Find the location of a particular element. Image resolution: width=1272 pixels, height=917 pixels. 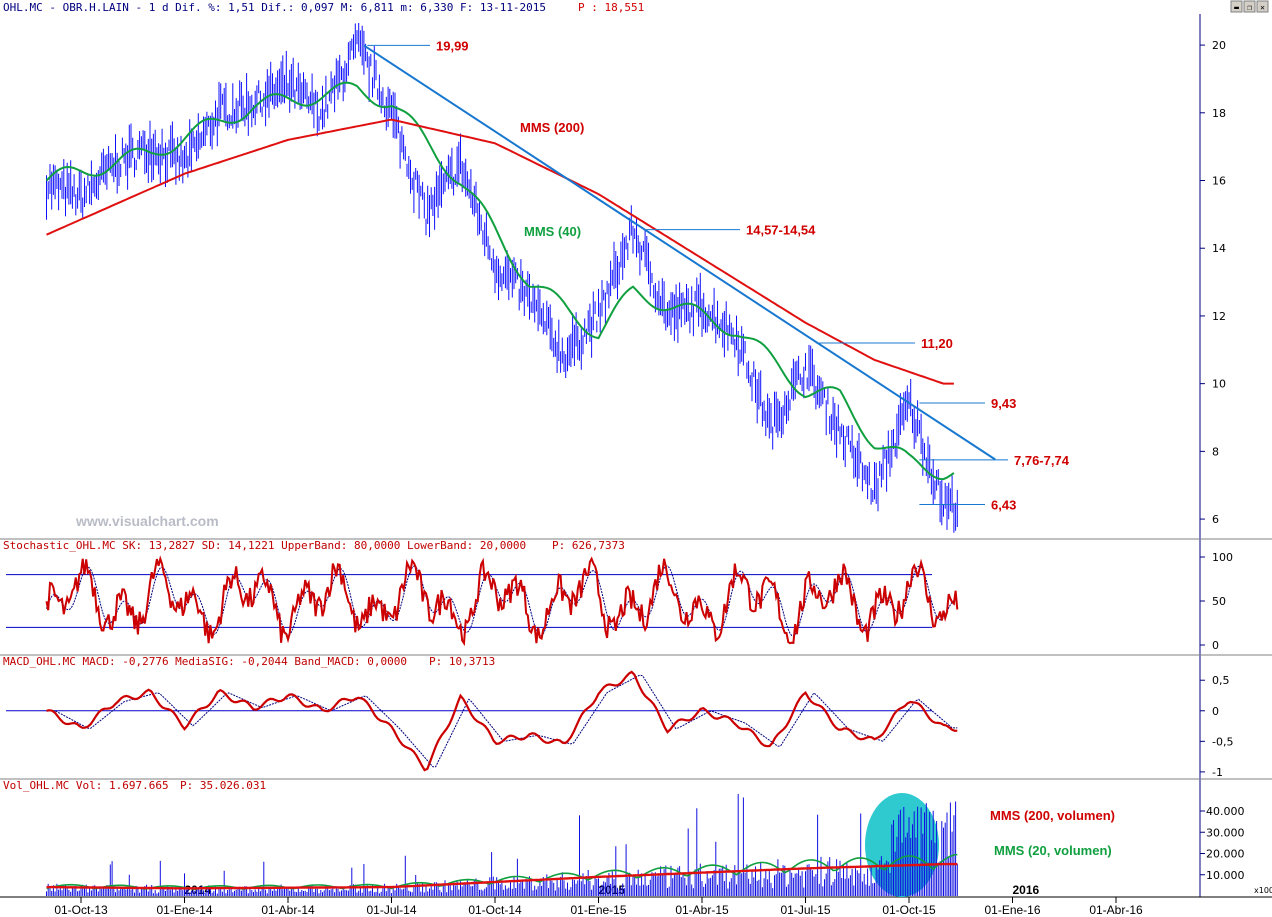

vol-scale-tag: x100 is located at coordinates (1263, 890).